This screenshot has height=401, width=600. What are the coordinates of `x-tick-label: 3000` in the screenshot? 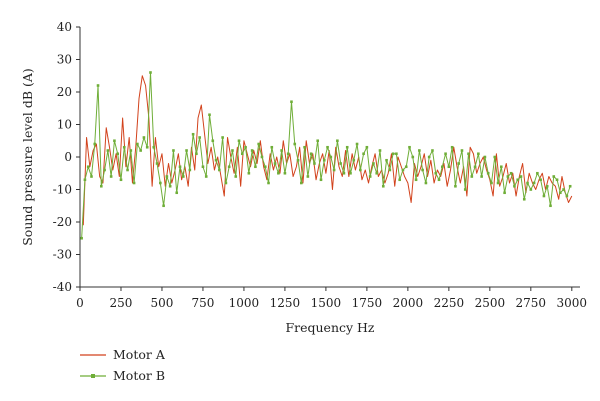 It's located at (572, 303).